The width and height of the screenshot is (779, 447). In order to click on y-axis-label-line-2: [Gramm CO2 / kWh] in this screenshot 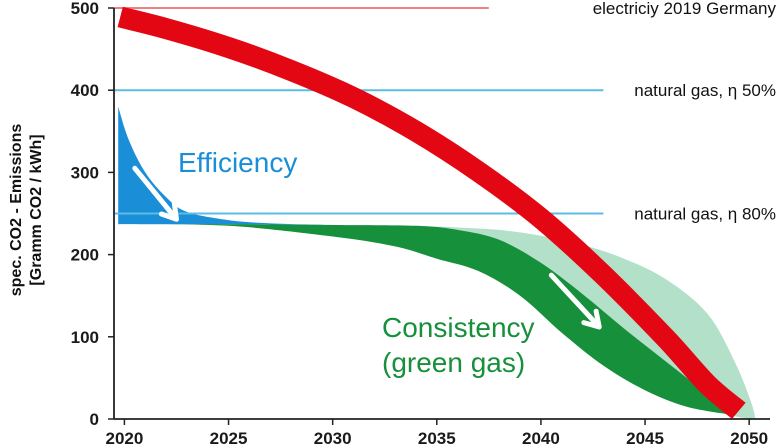, I will do `click(36, 209)`.